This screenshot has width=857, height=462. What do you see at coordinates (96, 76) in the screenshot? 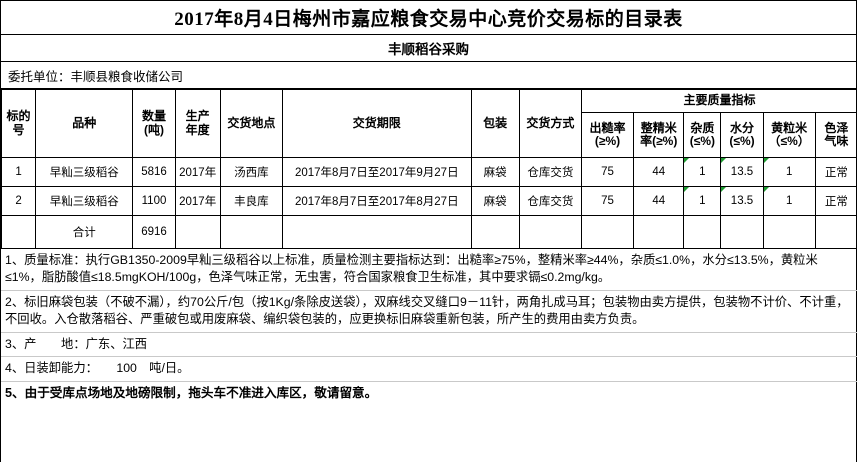
I see `consignor-label: 委托单位：丰顺县粮食收储公司` at bounding box center [96, 76].